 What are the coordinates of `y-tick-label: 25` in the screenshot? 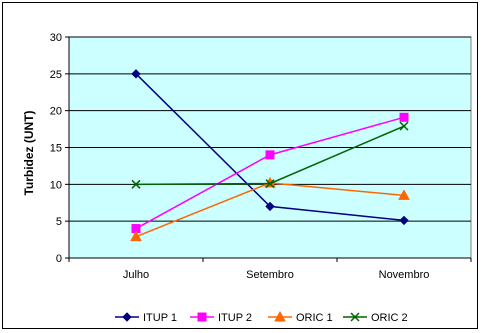 It's located at (56, 75).